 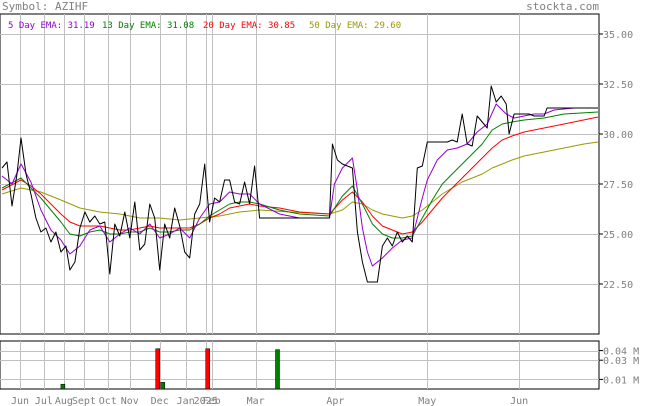 What do you see at coordinates (621, 361) in the screenshot?
I see `volume-y-tick-label: 0.03 M` at bounding box center [621, 361].